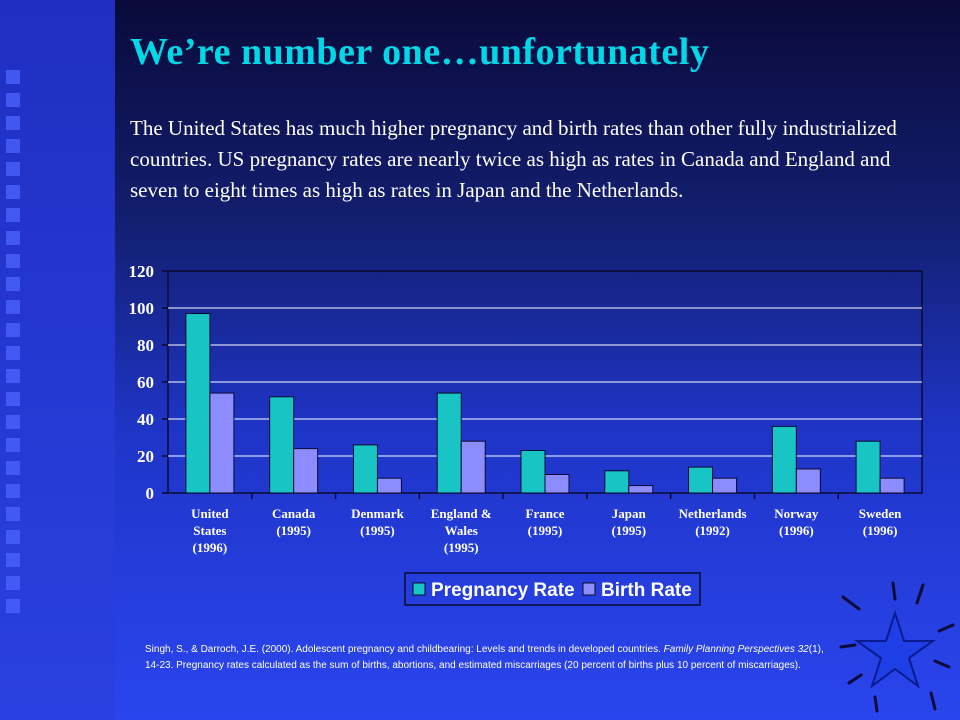 The height and width of the screenshot is (720, 960). What do you see at coordinates (419, 589) in the screenshot?
I see `legend-swatch-pregnancy` at bounding box center [419, 589].